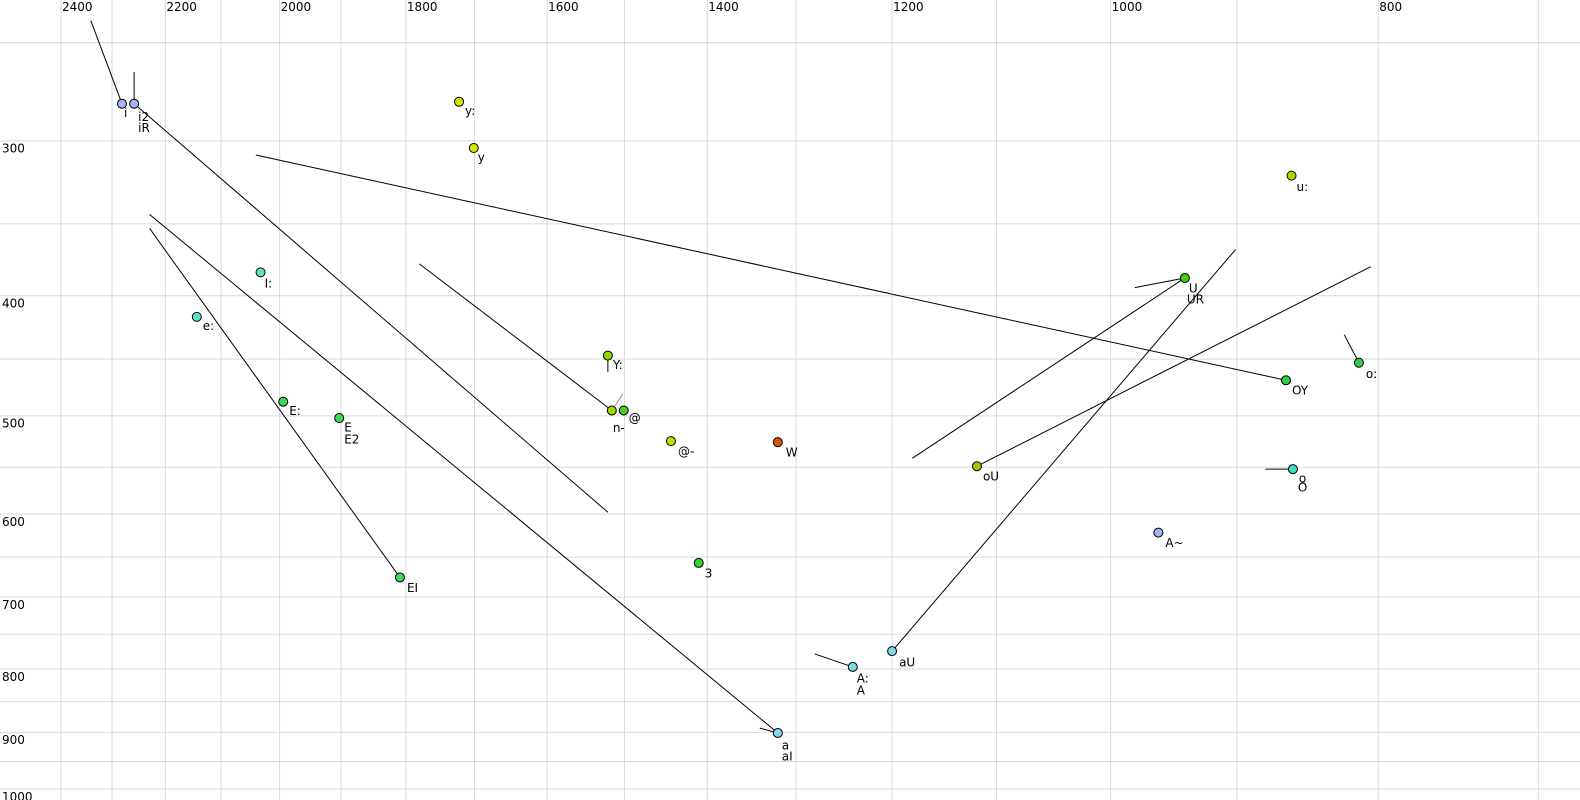  What do you see at coordinates (976, 466) in the screenshot?
I see `point-oU` at bounding box center [976, 466].